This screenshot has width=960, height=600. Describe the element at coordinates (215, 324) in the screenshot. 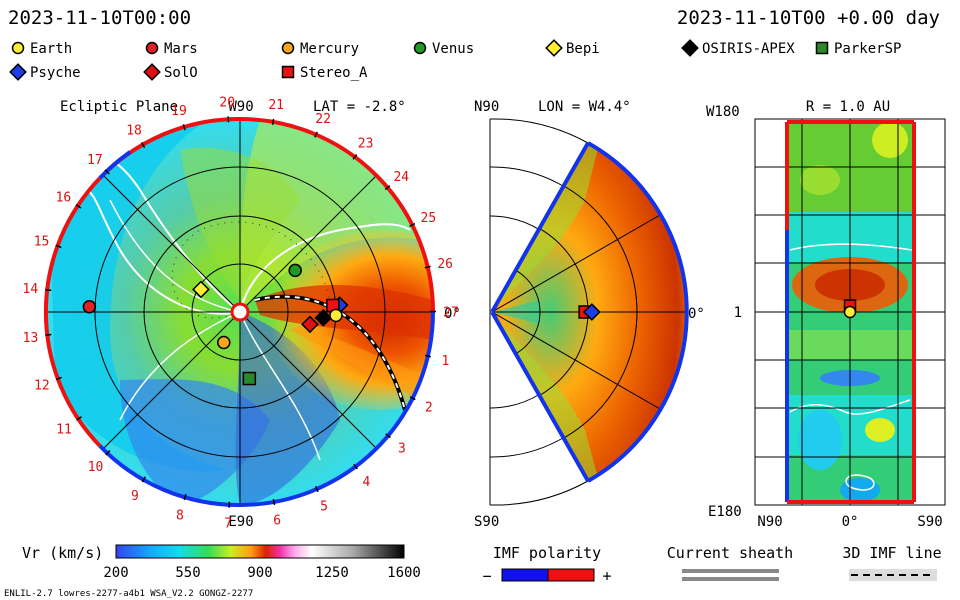

I see `ecliptic-markers` at that location.